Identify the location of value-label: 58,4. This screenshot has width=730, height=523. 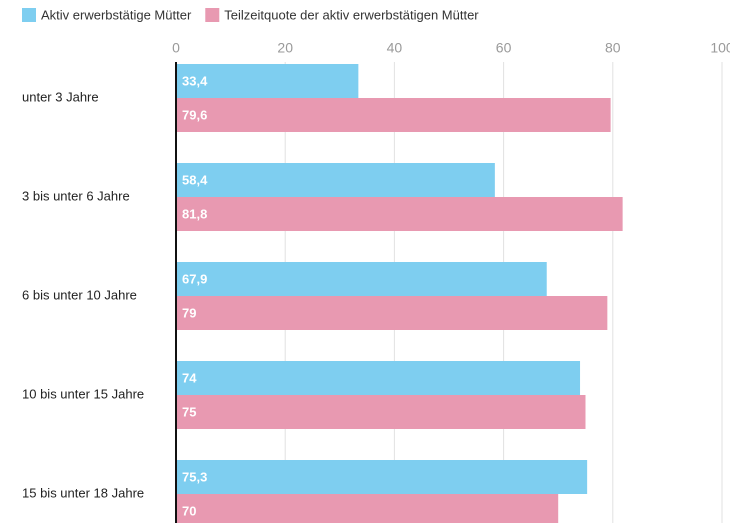
(195, 179).